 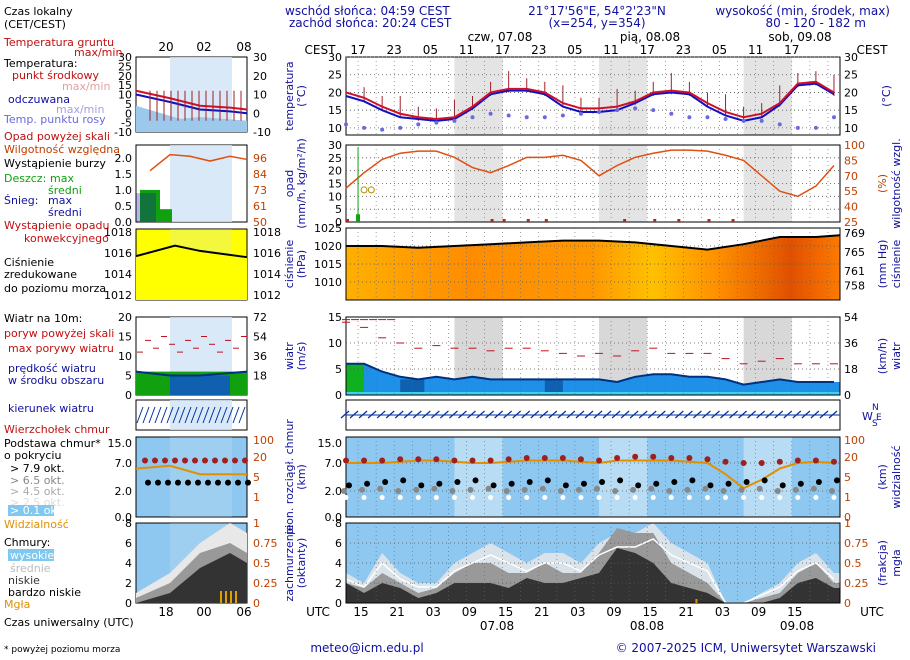 I want to click on axis-title: mgła, so click(x=896, y=563).